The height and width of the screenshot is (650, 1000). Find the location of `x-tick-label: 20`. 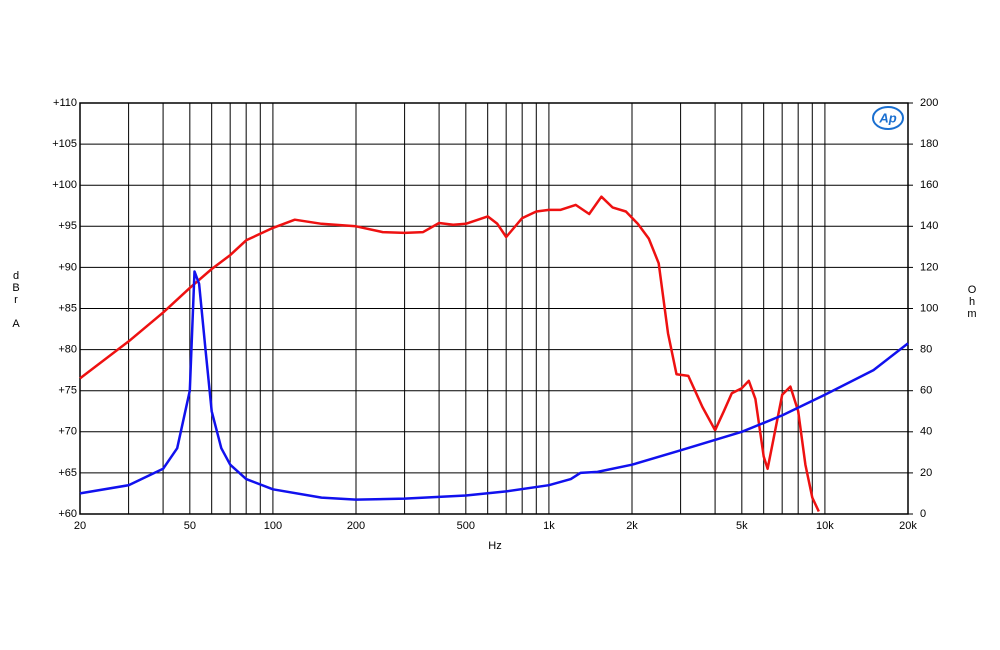

x-tick-label: 20 is located at coordinates (80, 526).